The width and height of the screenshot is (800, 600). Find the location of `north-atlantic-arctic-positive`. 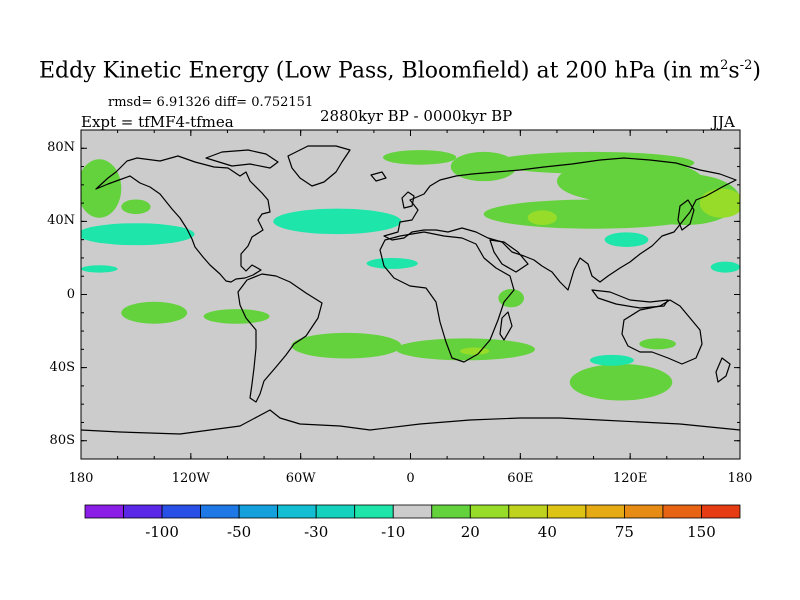

north-atlantic-arctic-positive is located at coordinates (420, 157).